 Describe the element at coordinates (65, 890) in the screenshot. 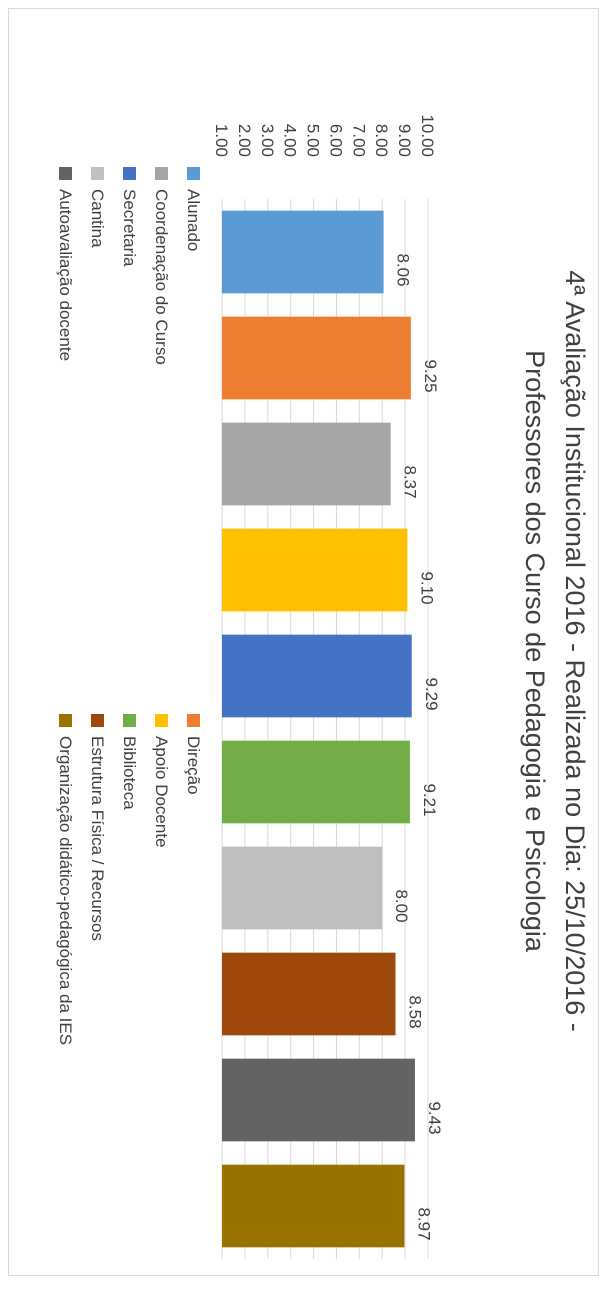

I see `legend-label: Organização didático-pedagógica da IES` at that location.